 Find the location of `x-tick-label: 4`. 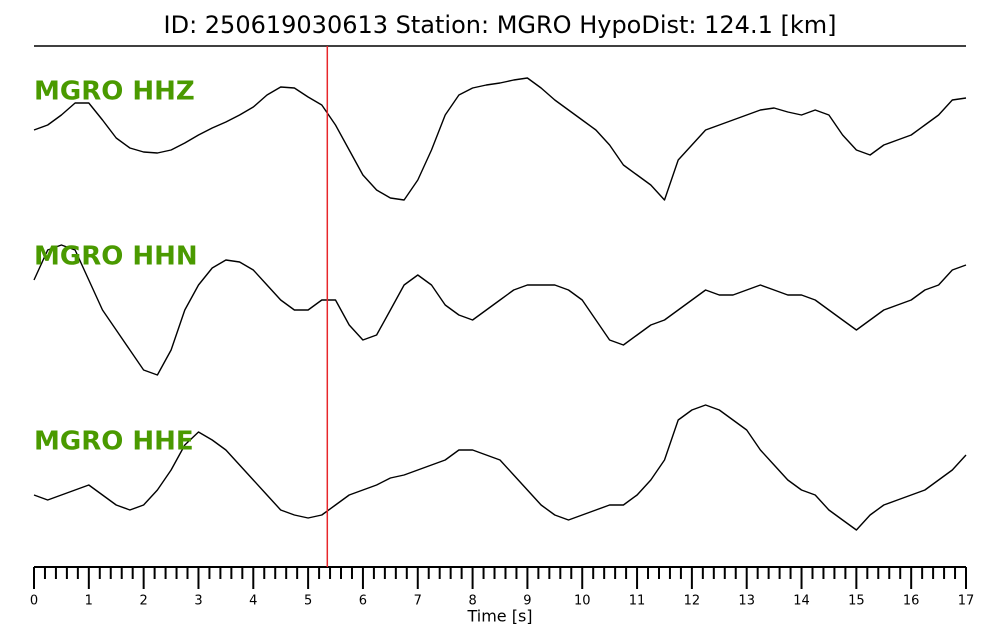

x-tick-label: 4 is located at coordinates (253, 601).